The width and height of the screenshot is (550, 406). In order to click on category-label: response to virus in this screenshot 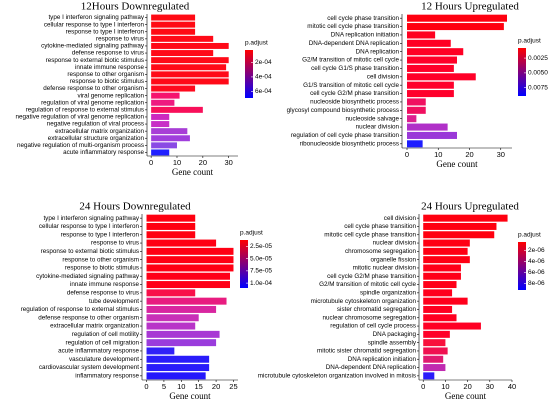, I will do `click(115, 243)`.